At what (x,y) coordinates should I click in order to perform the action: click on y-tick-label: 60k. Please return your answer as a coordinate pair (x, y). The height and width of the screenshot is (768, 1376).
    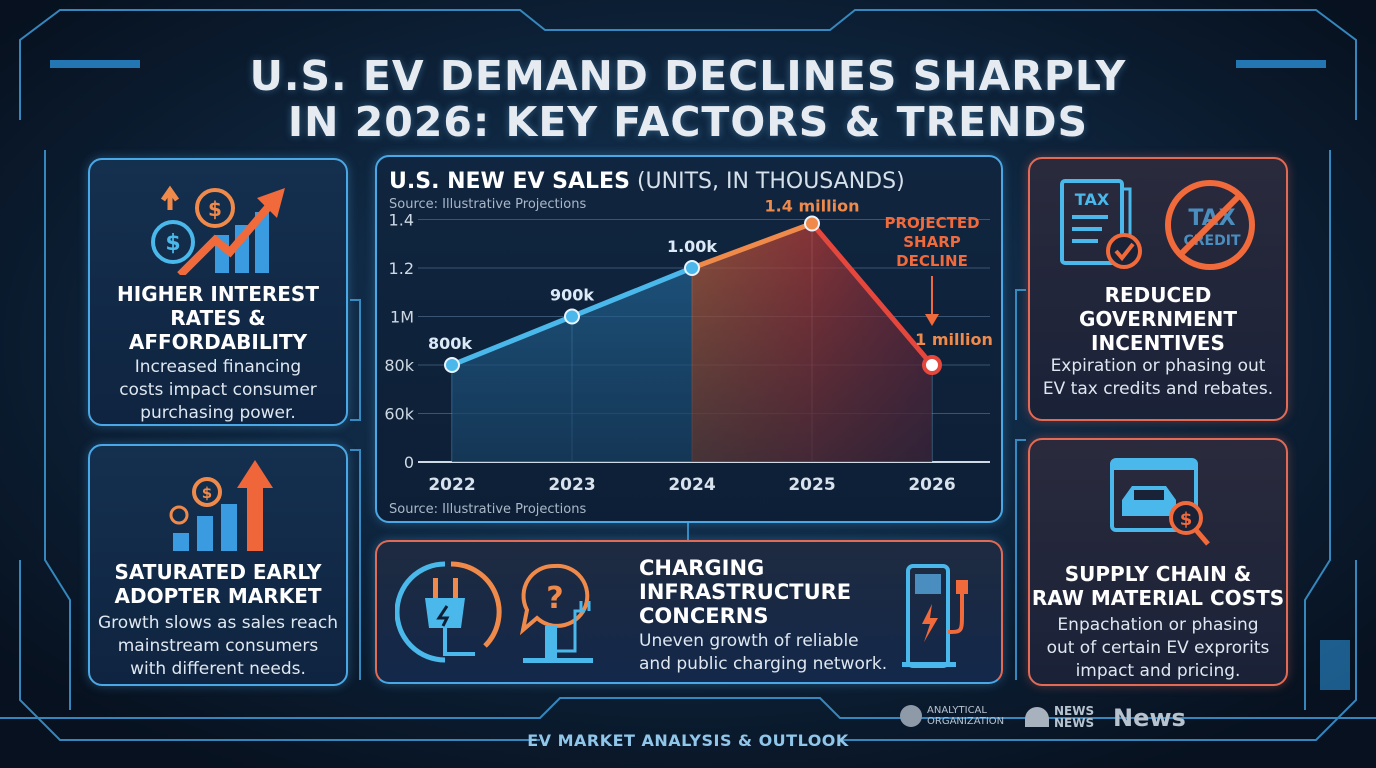
    Looking at the image, I should click on (399, 414).